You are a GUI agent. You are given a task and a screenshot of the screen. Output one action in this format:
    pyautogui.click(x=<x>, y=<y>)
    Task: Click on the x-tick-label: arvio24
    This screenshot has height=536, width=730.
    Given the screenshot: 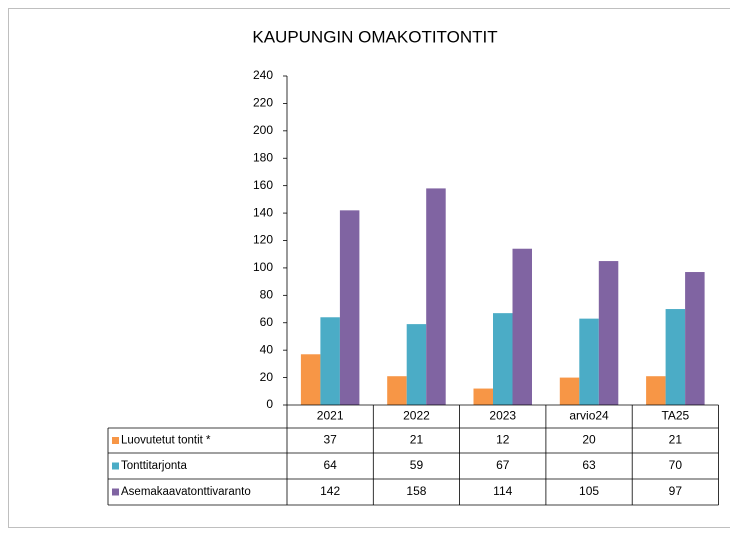 What is the action you would take?
    pyautogui.click(x=589, y=416)
    